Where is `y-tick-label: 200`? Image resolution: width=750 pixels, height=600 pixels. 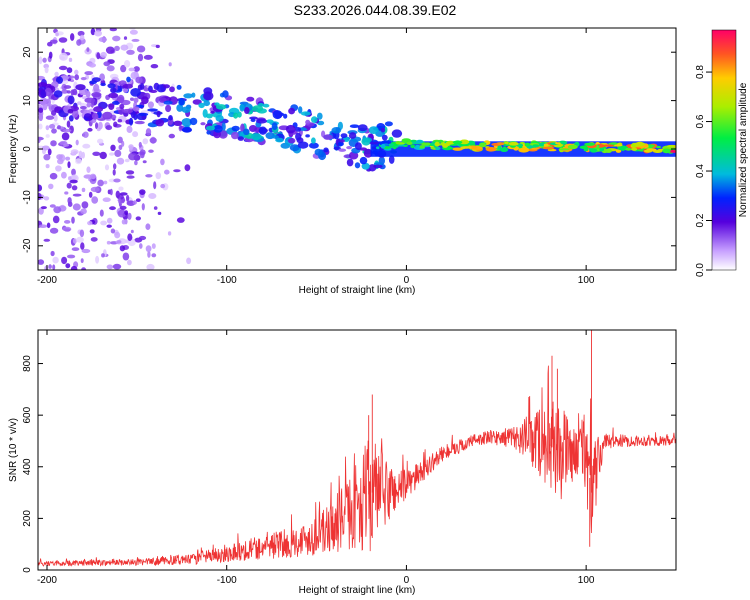 y-tick-label: 200 is located at coordinates (27, 518).